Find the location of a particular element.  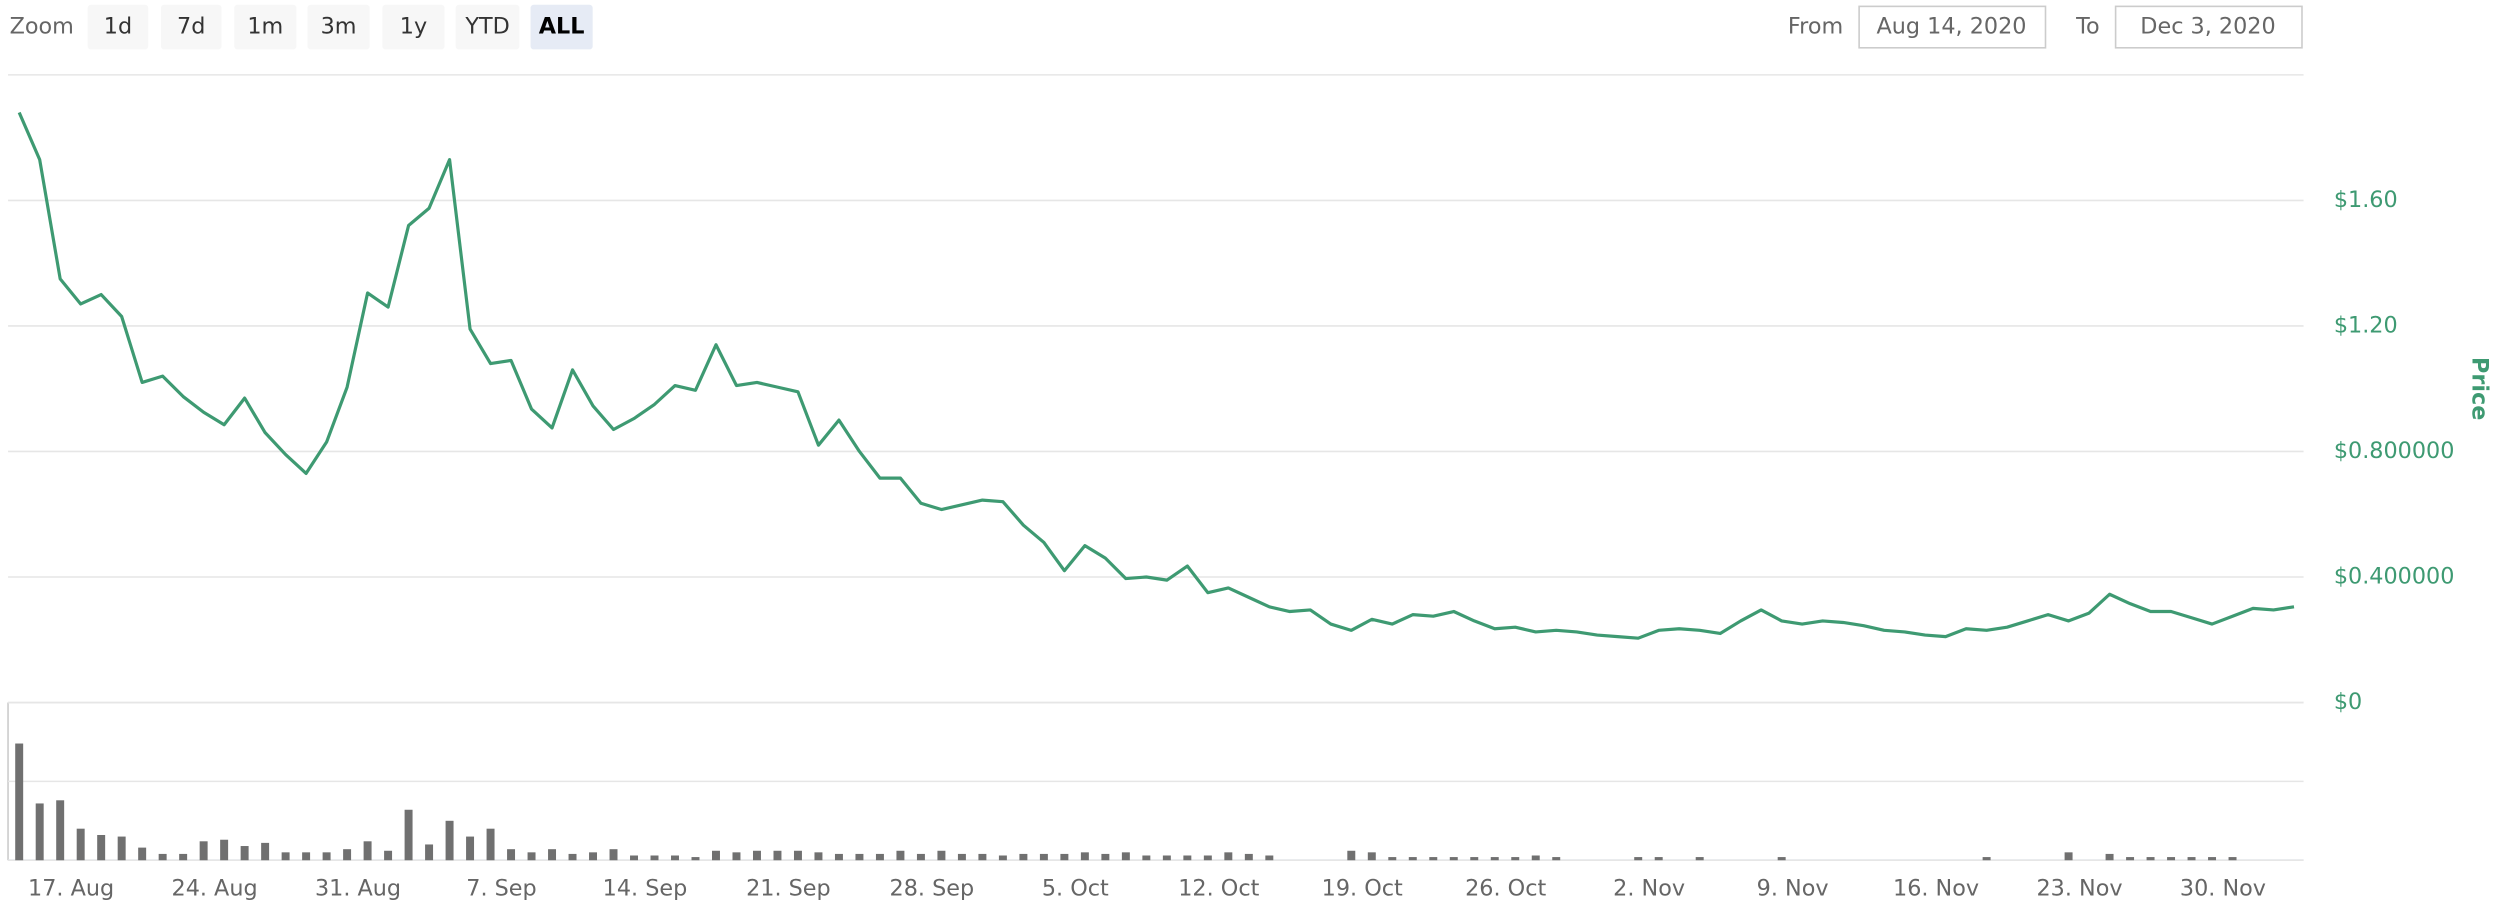

x-tick-label: 23. Nov is located at coordinates (2079, 888).